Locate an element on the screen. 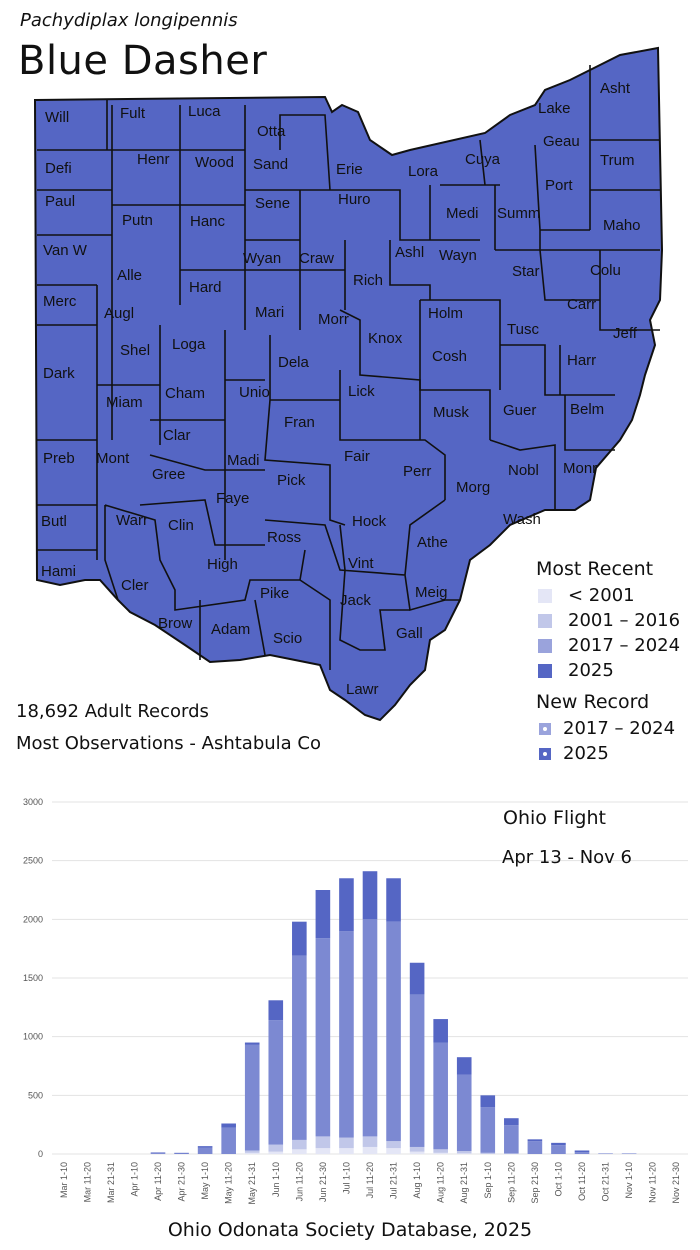 This screenshot has height=1250, width=700. county-label: Lick is located at coordinates (361, 391).